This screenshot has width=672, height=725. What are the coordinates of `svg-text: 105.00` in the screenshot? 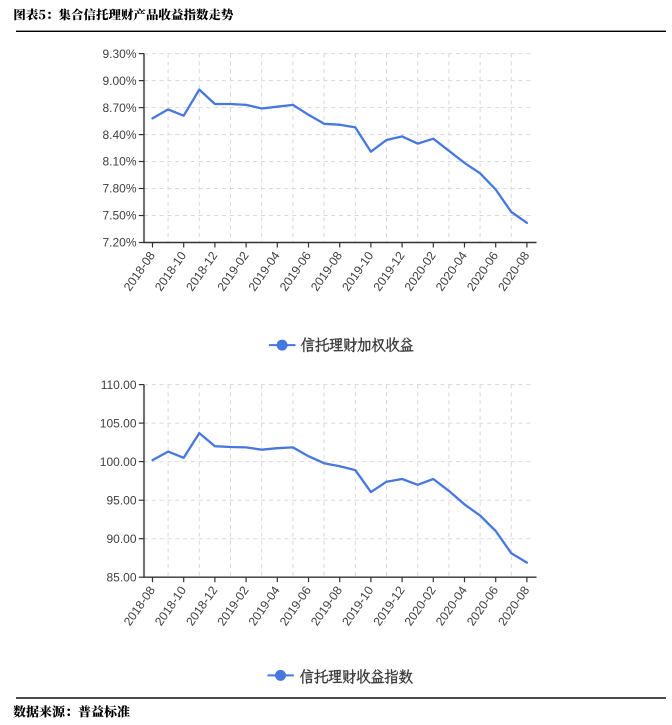 It's located at (118, 423).